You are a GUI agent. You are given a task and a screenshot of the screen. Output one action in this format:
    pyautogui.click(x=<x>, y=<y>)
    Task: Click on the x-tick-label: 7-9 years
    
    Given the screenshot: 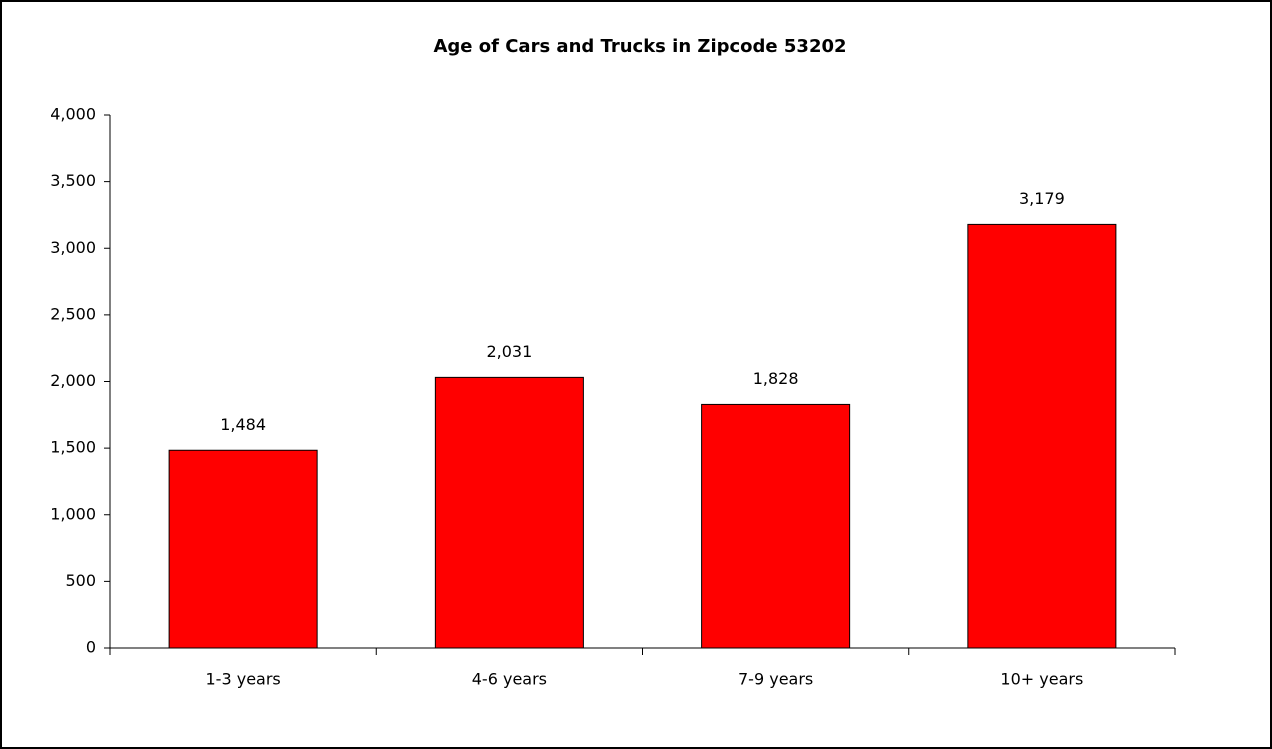 What is the action you would take?
    pyautogui.click(x=775, y=679)
    